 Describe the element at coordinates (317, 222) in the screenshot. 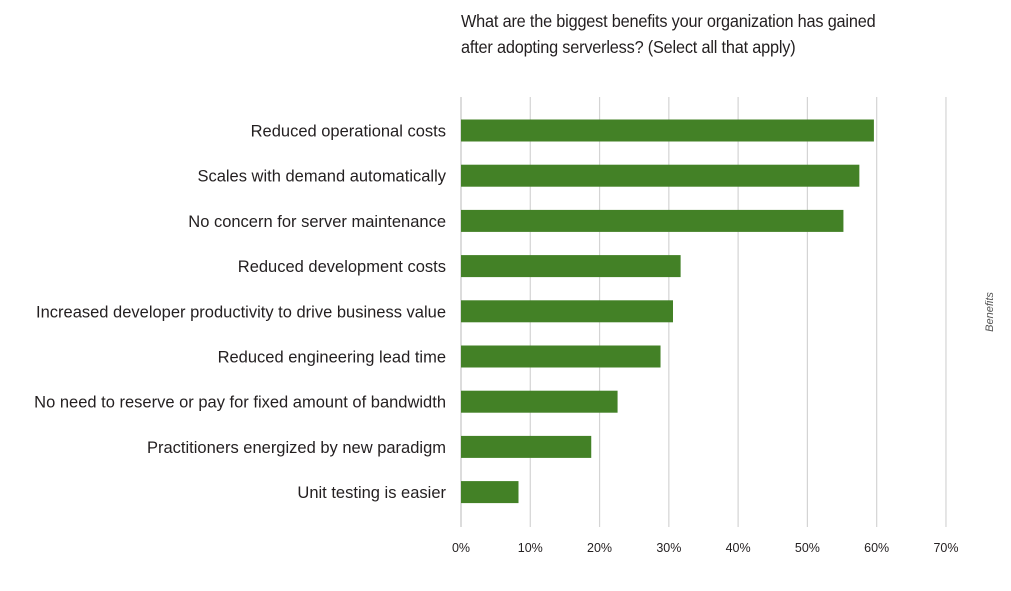

I see `category-label: No concern for server maintenance` at that location.